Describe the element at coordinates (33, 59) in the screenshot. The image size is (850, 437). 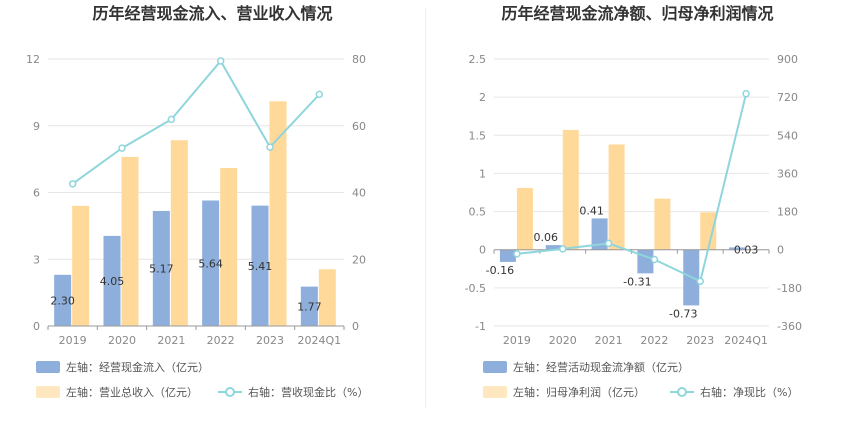
I see `y-left-tick-label: 12` at that location.